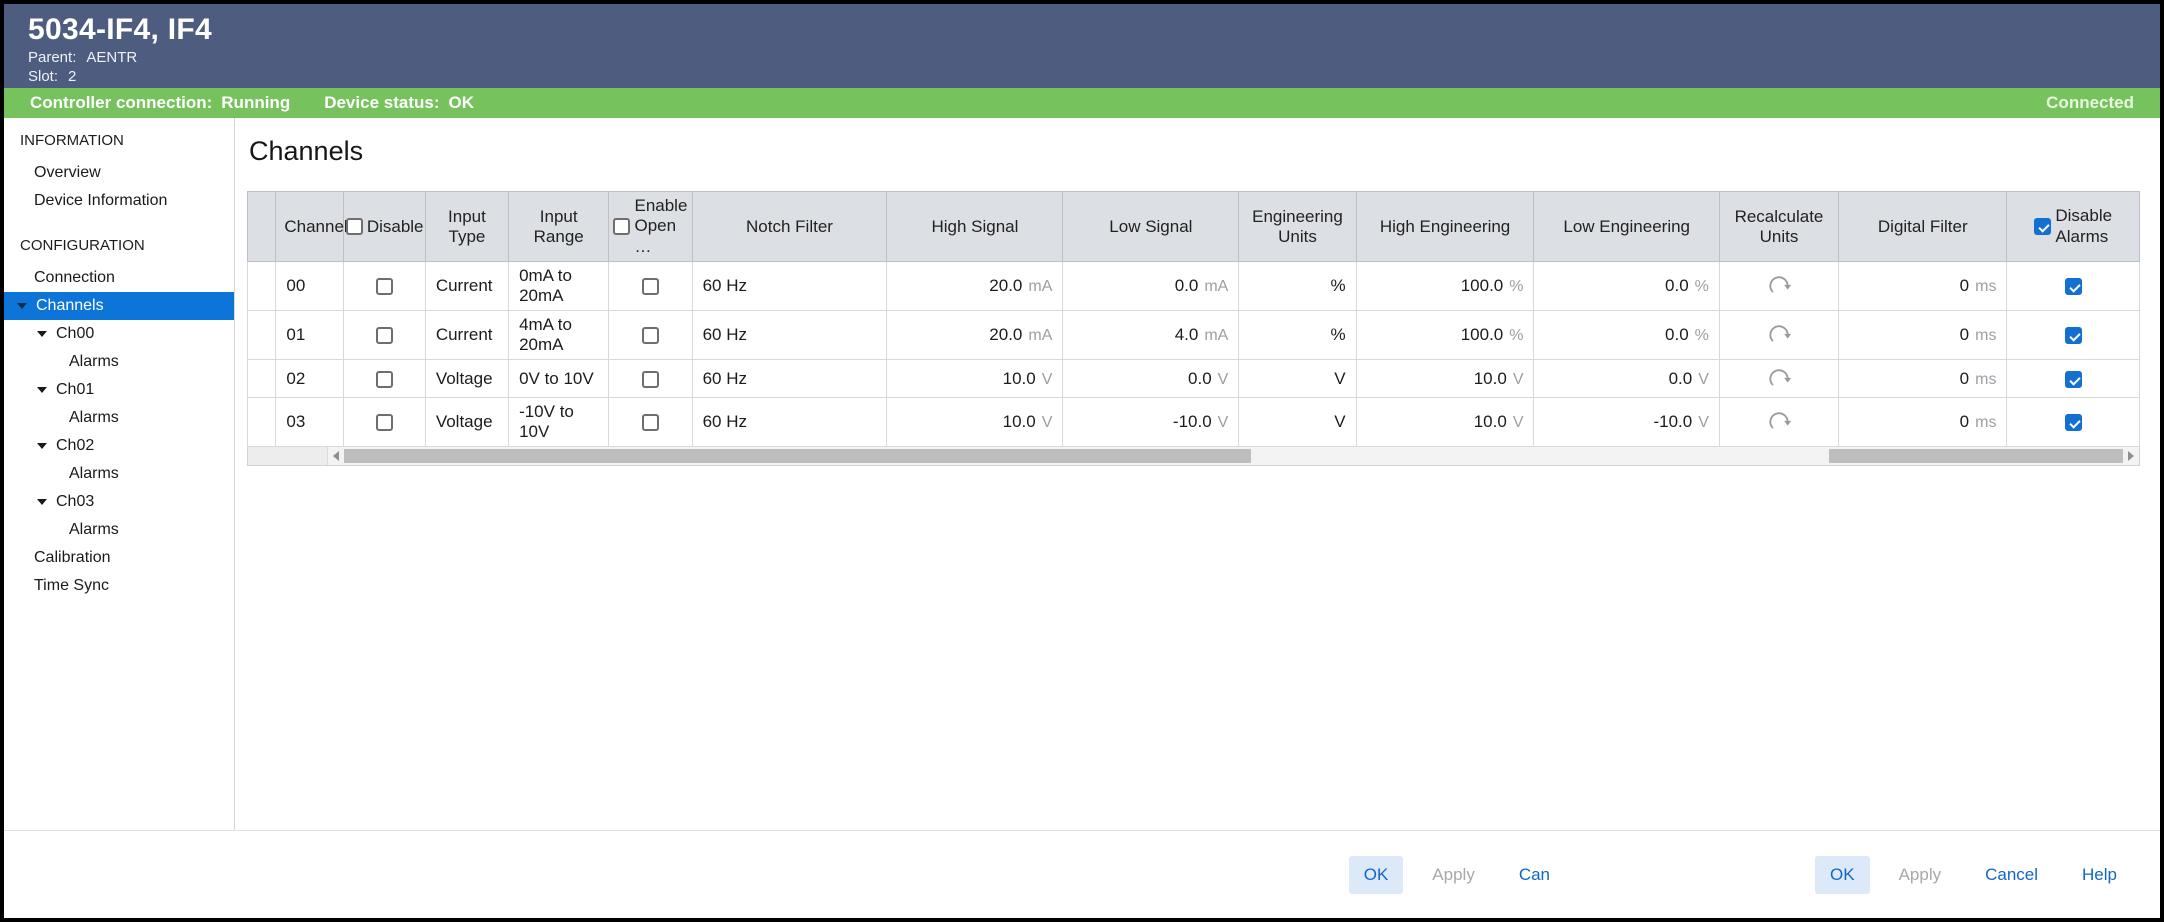  Describe the element at coordinates (119, 334) in the screenshot. I see `sidebar-item-ch00: Ch00` at that location.